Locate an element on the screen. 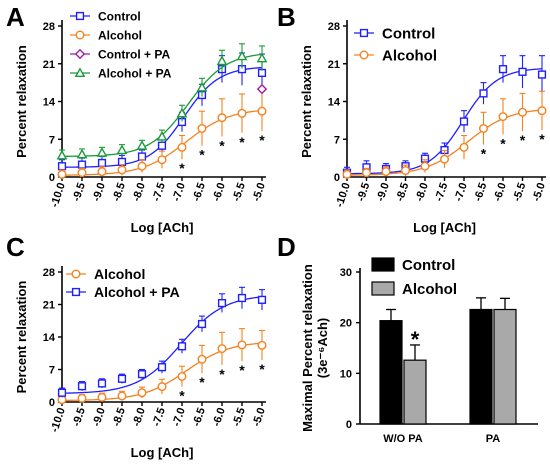  panel-c-x-tick-label: -7.0 is located at coordinates (179, 417).